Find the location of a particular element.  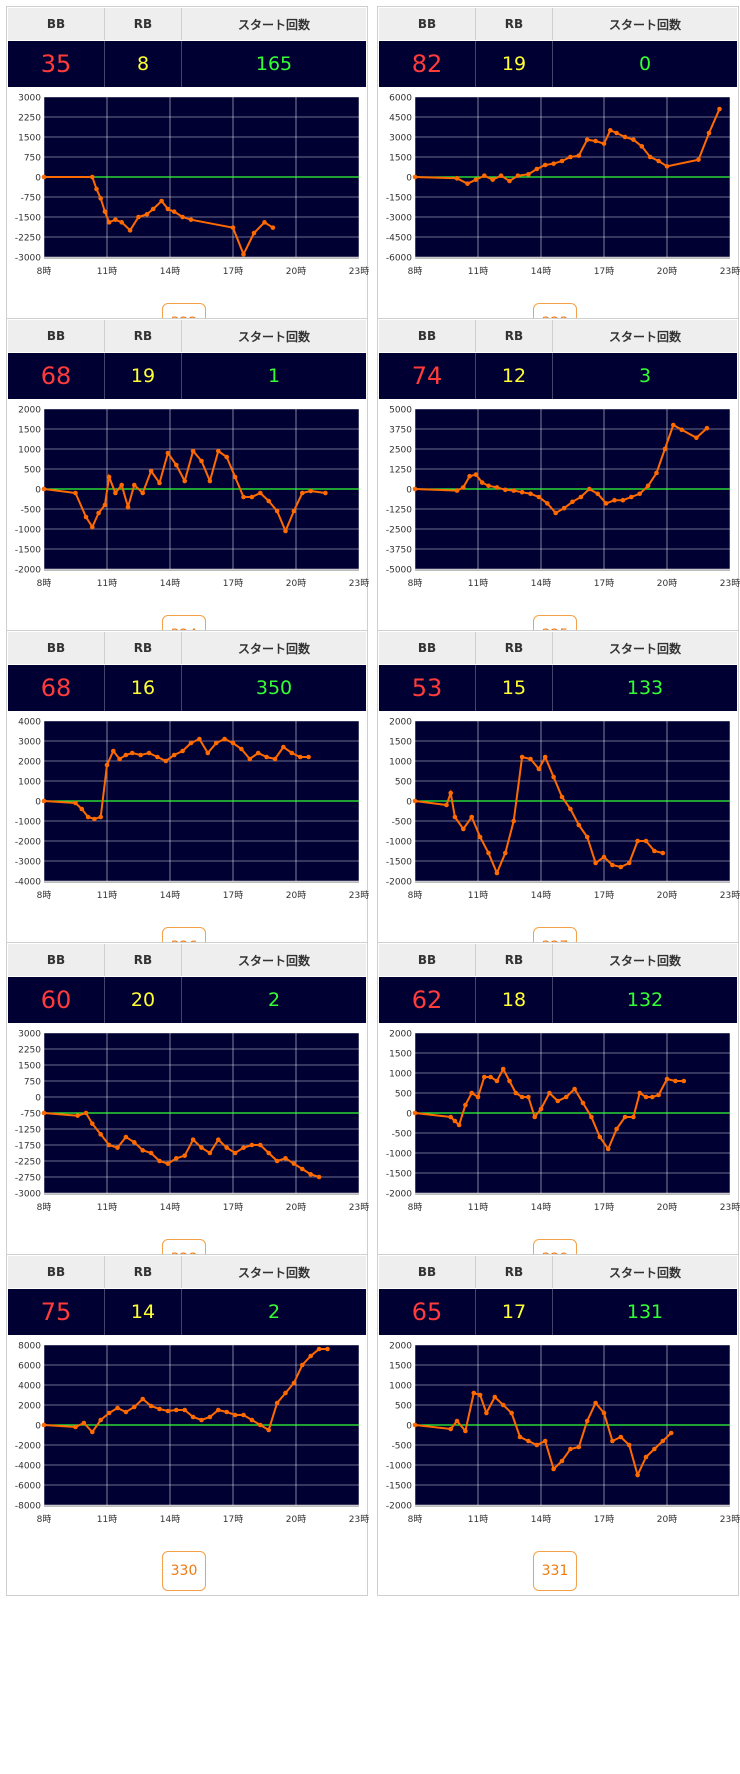

stat-header-row: BB RB スタート回数 is located at coordinates (187, 960).